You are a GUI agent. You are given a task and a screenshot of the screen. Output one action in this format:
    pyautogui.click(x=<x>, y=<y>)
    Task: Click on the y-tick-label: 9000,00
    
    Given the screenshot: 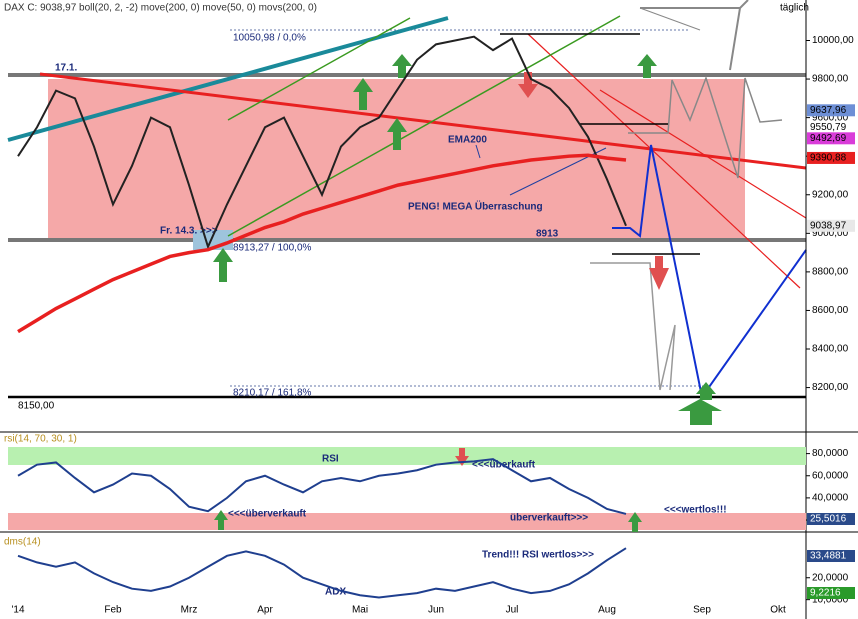 What is the action you would take?
    pyautogui.click(x=830, y=233)
    